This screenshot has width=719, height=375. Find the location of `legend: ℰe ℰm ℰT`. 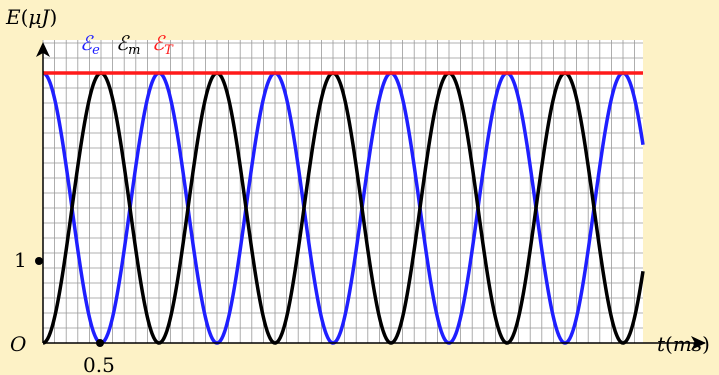

legend: ℰe ℰm ℰT is located at coordinates (127, 44).